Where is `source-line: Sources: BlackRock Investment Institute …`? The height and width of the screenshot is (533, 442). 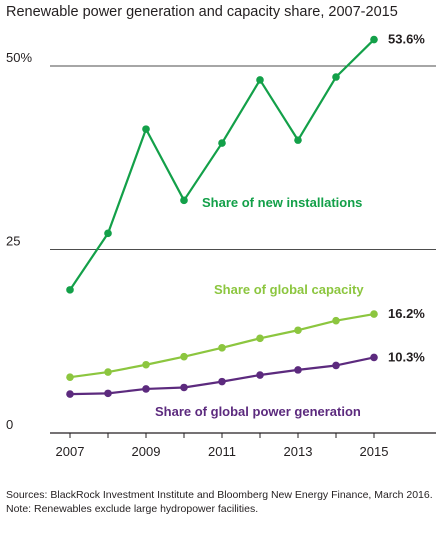
source-line: Sources: BlackRock Investment Institute … is located at coordinates (219, 495).